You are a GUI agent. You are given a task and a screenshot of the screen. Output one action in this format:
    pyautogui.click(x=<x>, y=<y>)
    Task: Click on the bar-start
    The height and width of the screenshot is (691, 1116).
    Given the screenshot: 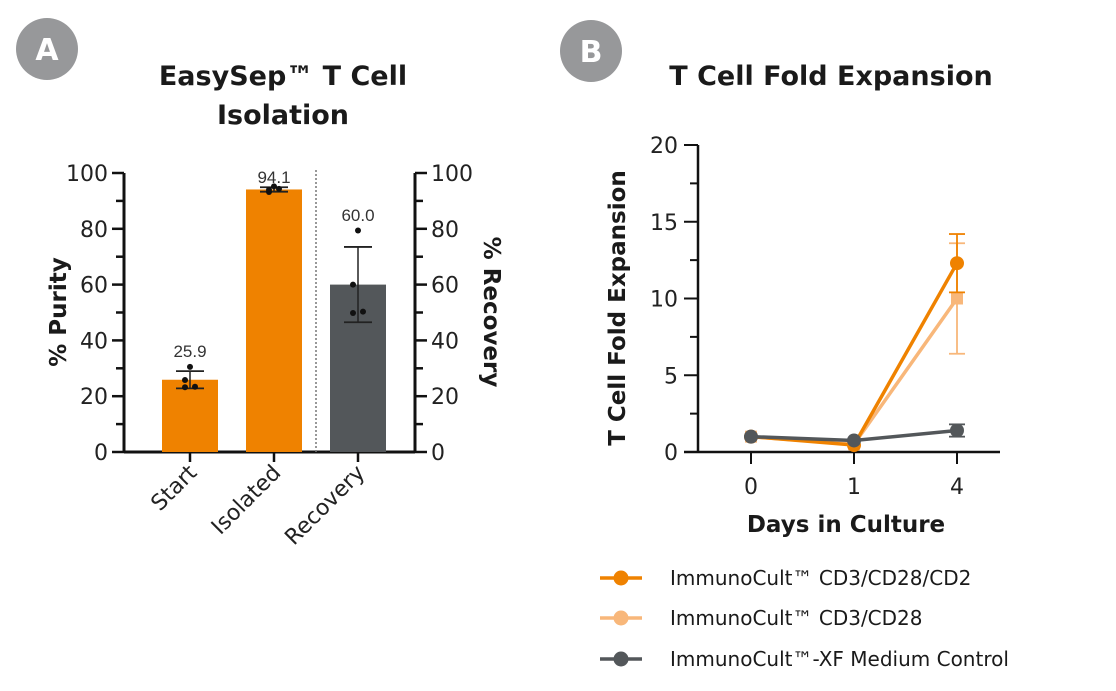 What is the action you would take?
    pyautogui.click(x=190, y=415)
    